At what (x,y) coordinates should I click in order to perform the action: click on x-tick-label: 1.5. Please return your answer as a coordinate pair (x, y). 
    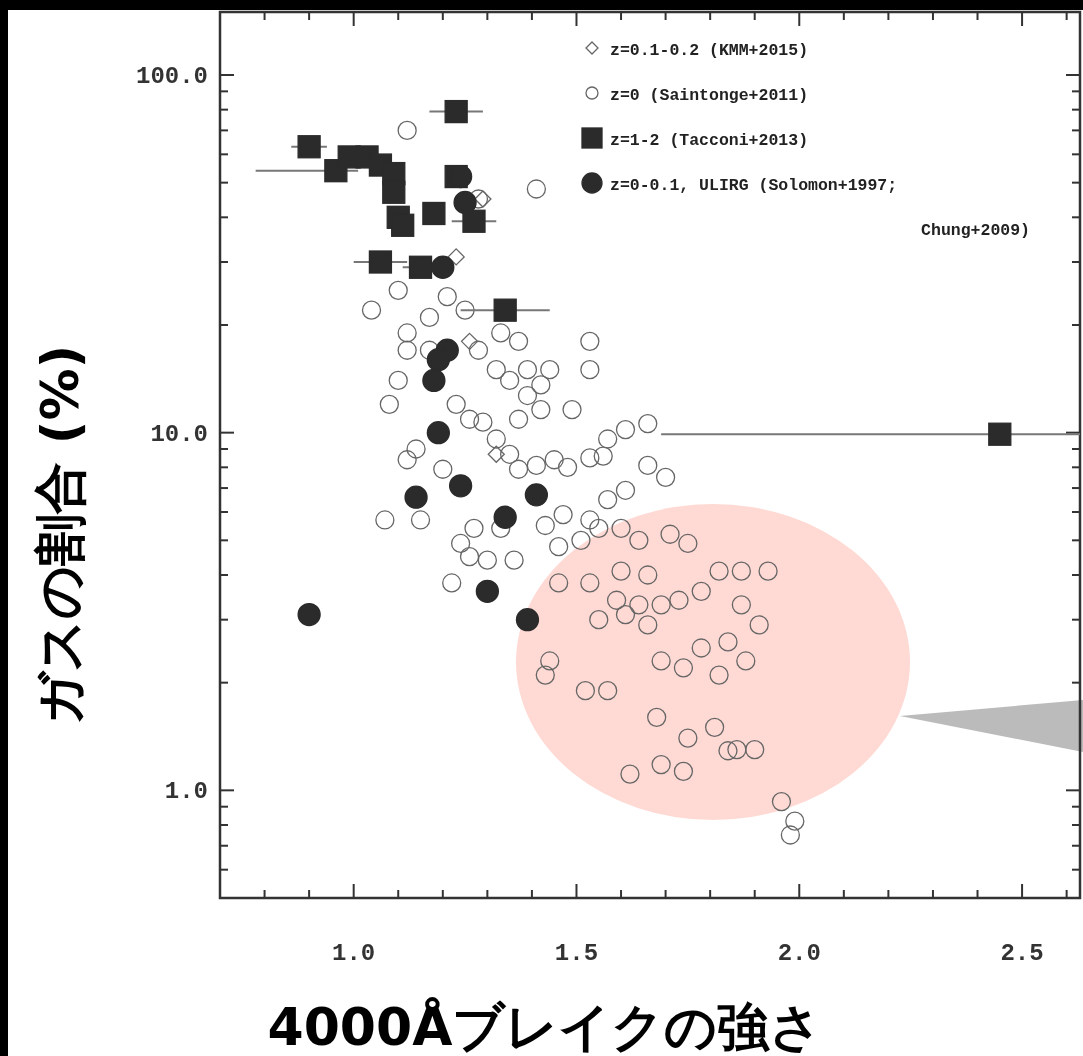
    Looking at the image, I should click on (576, 953).